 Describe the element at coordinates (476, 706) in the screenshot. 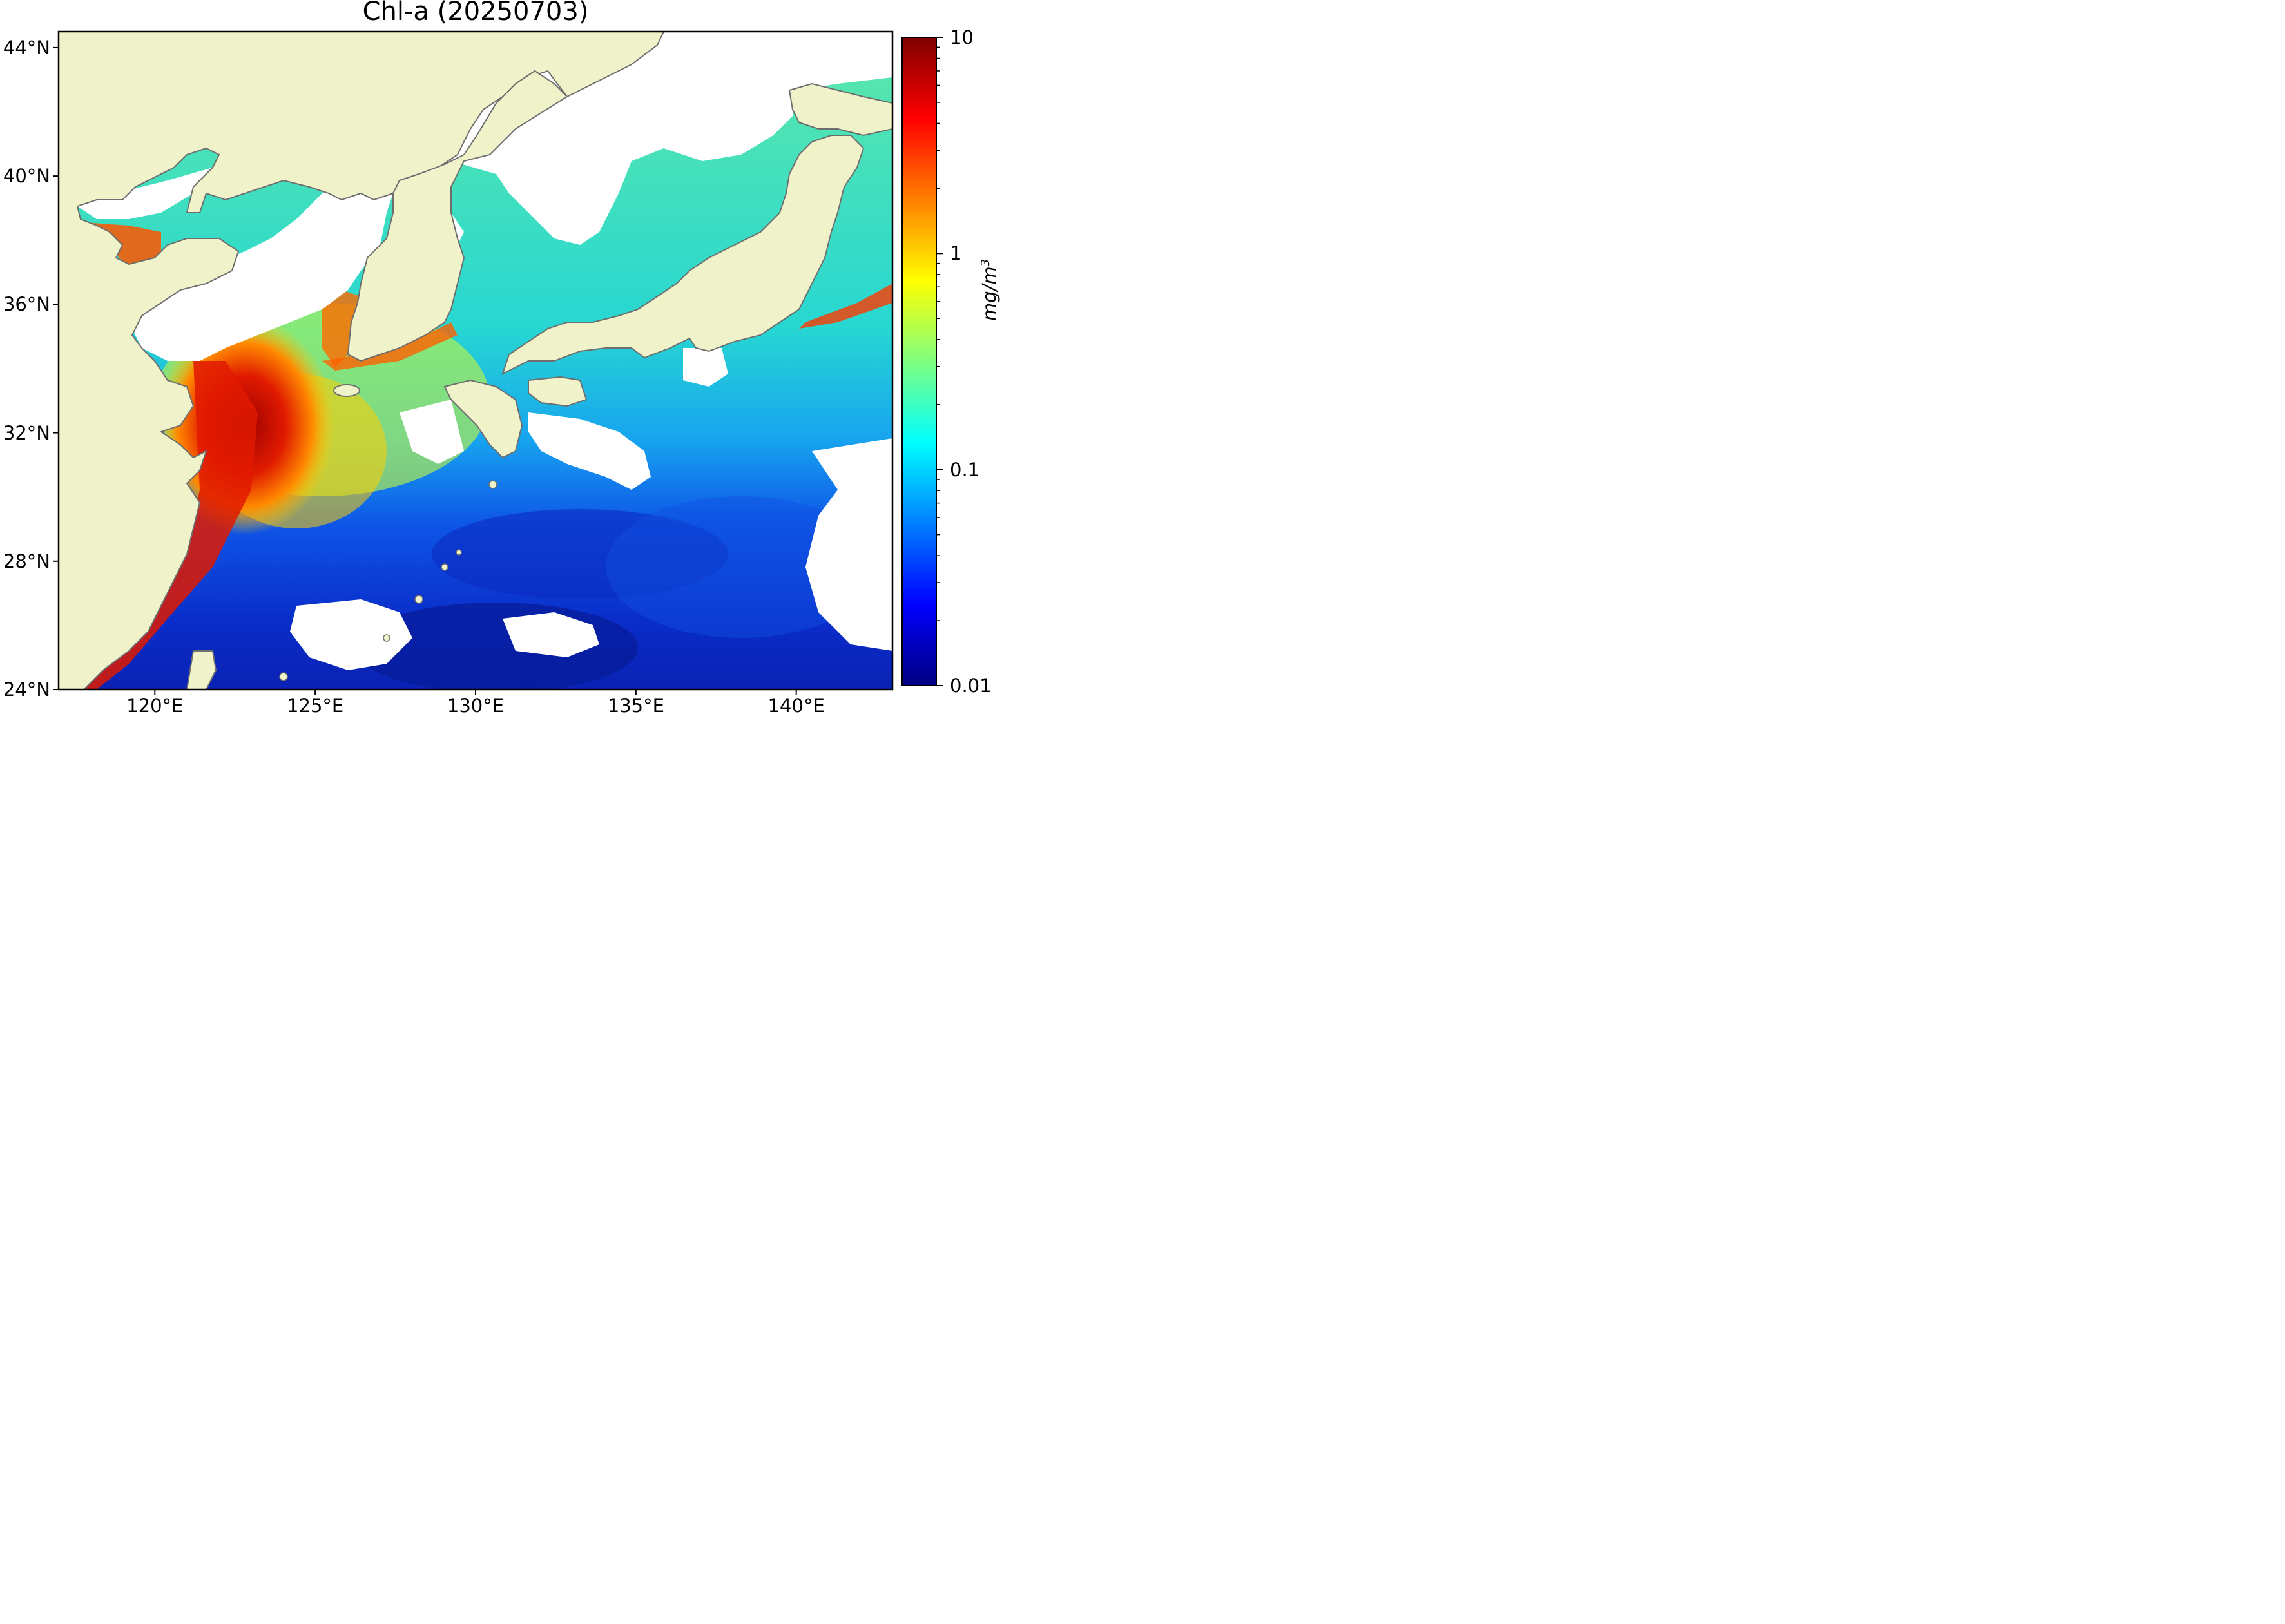

I see `lon-label: 130°E` at that location.